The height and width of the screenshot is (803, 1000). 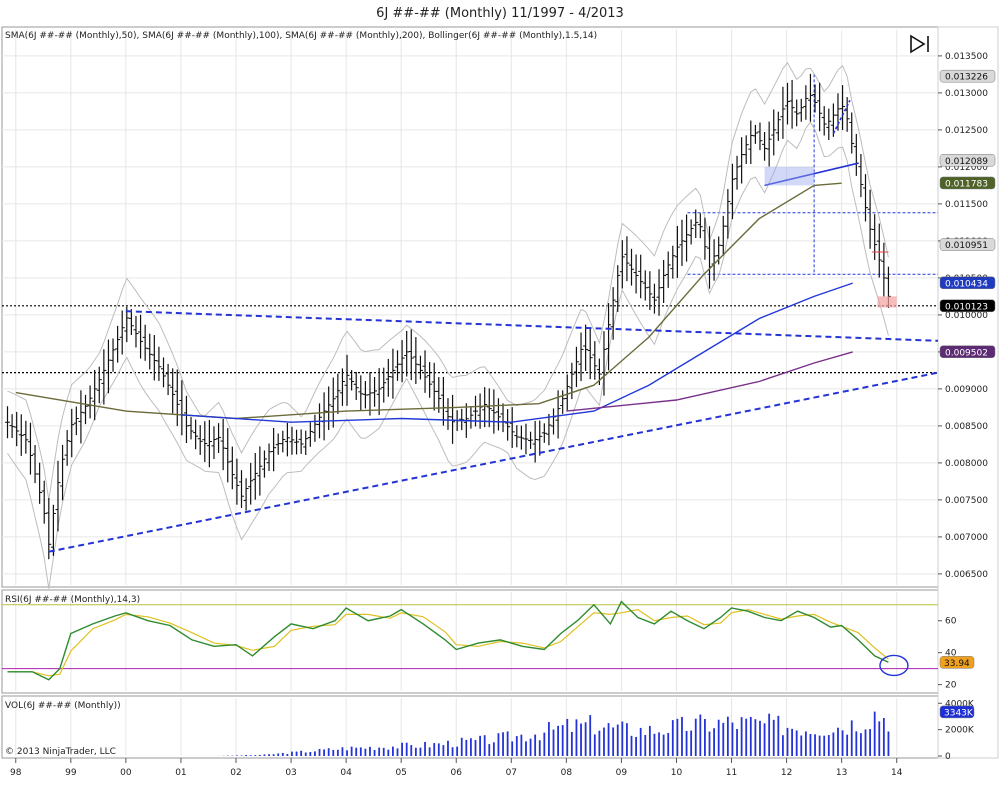 What do you see at coordinates (966, 575) in the screenshot?
I see `y-tick-label: 0.006500` at bounding box center [966, 575].